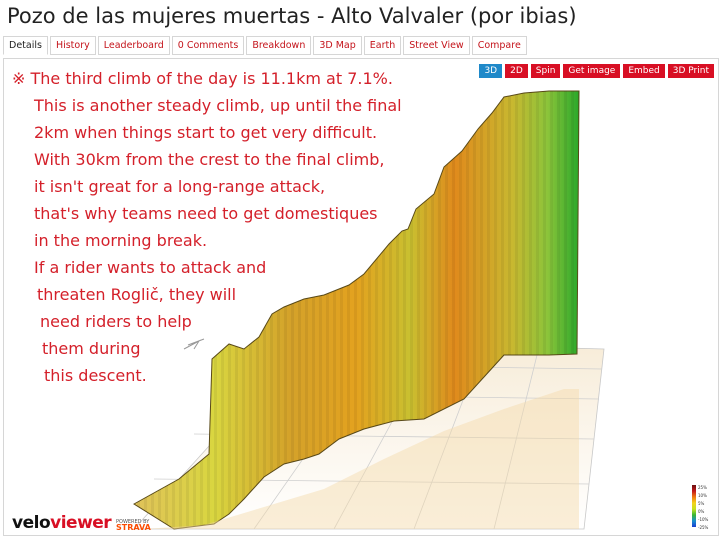  What do you see at coordinates (382, 45) in the screenshot?
I see `tab-earth: Earth` at bounding box center [382, 45].